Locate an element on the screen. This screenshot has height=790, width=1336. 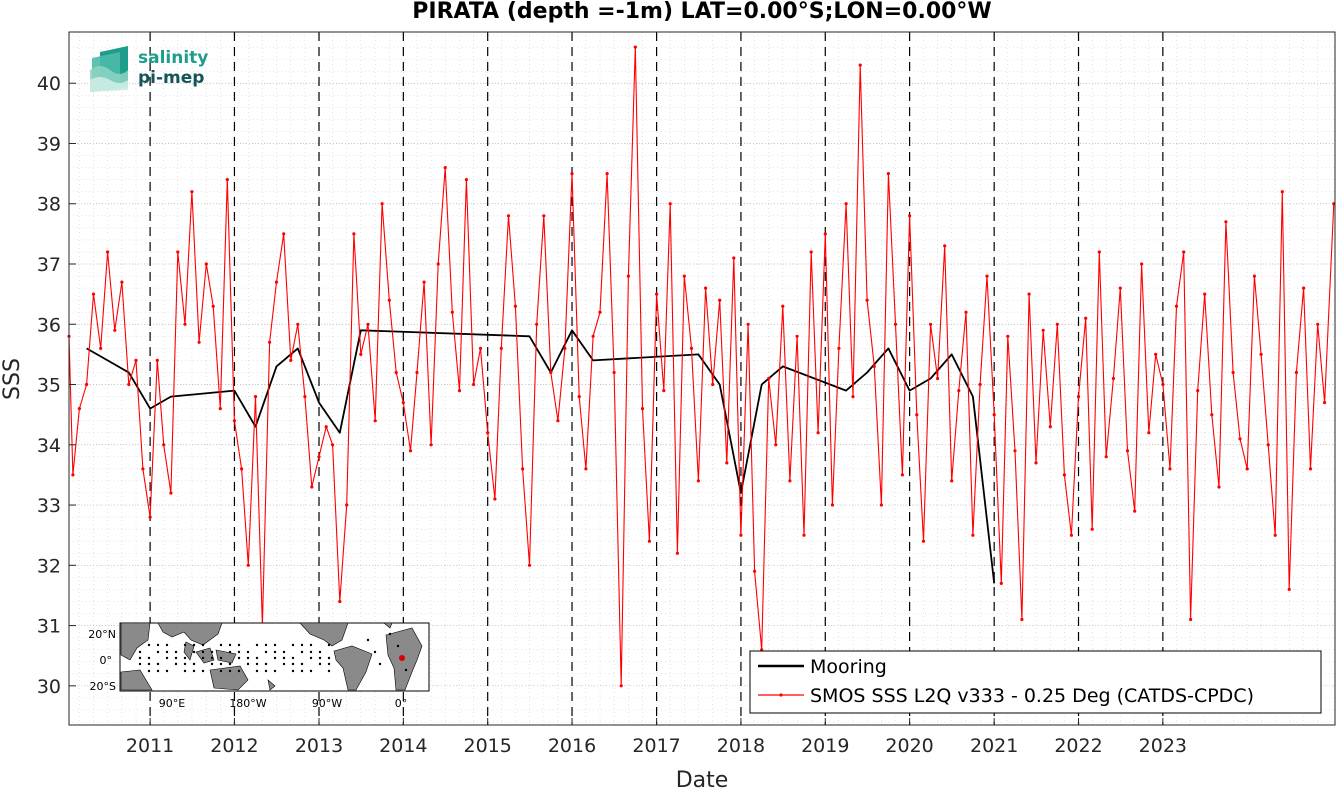
y-tick-label: 35 is located at coordinates (49, 386).